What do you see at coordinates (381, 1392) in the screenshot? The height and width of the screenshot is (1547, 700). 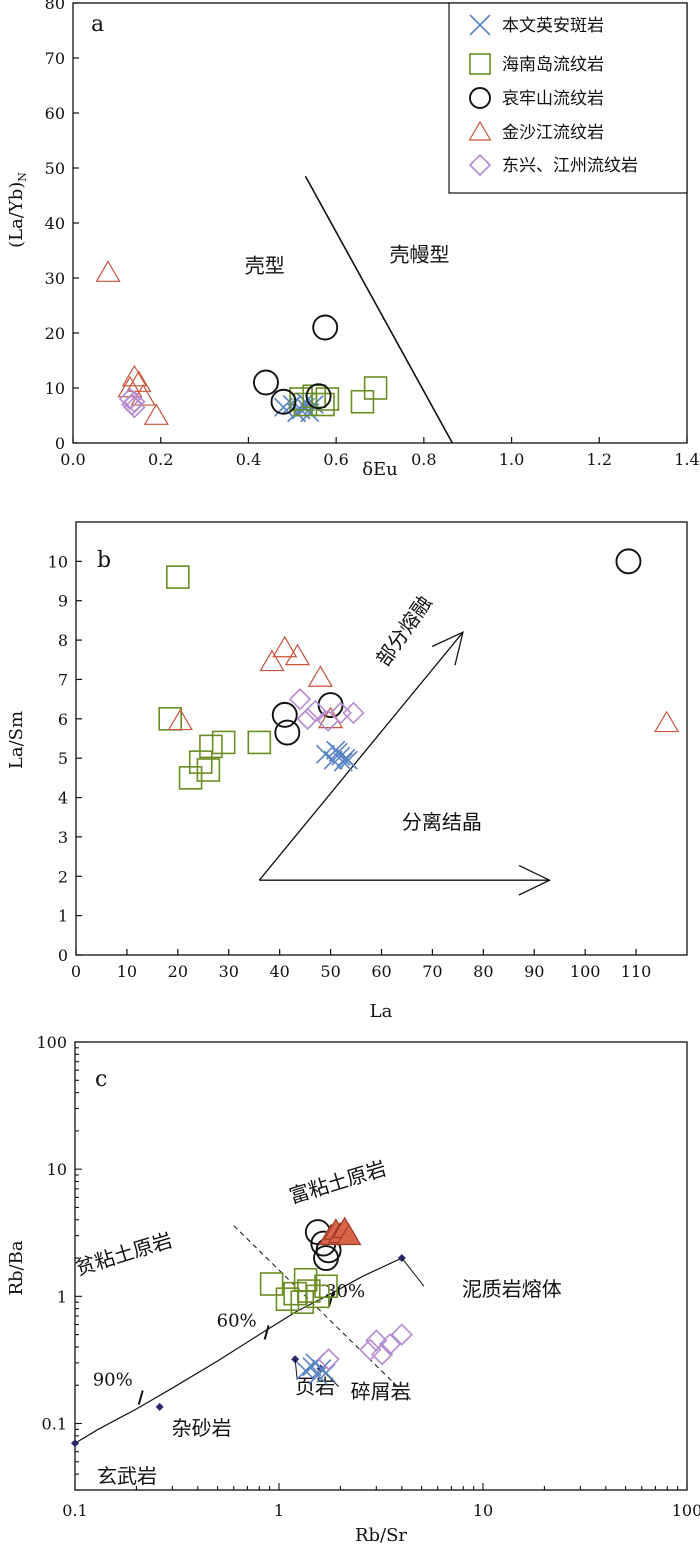 I see `endmember-label: 碎屑岩` at bounding box center [381, 1392].